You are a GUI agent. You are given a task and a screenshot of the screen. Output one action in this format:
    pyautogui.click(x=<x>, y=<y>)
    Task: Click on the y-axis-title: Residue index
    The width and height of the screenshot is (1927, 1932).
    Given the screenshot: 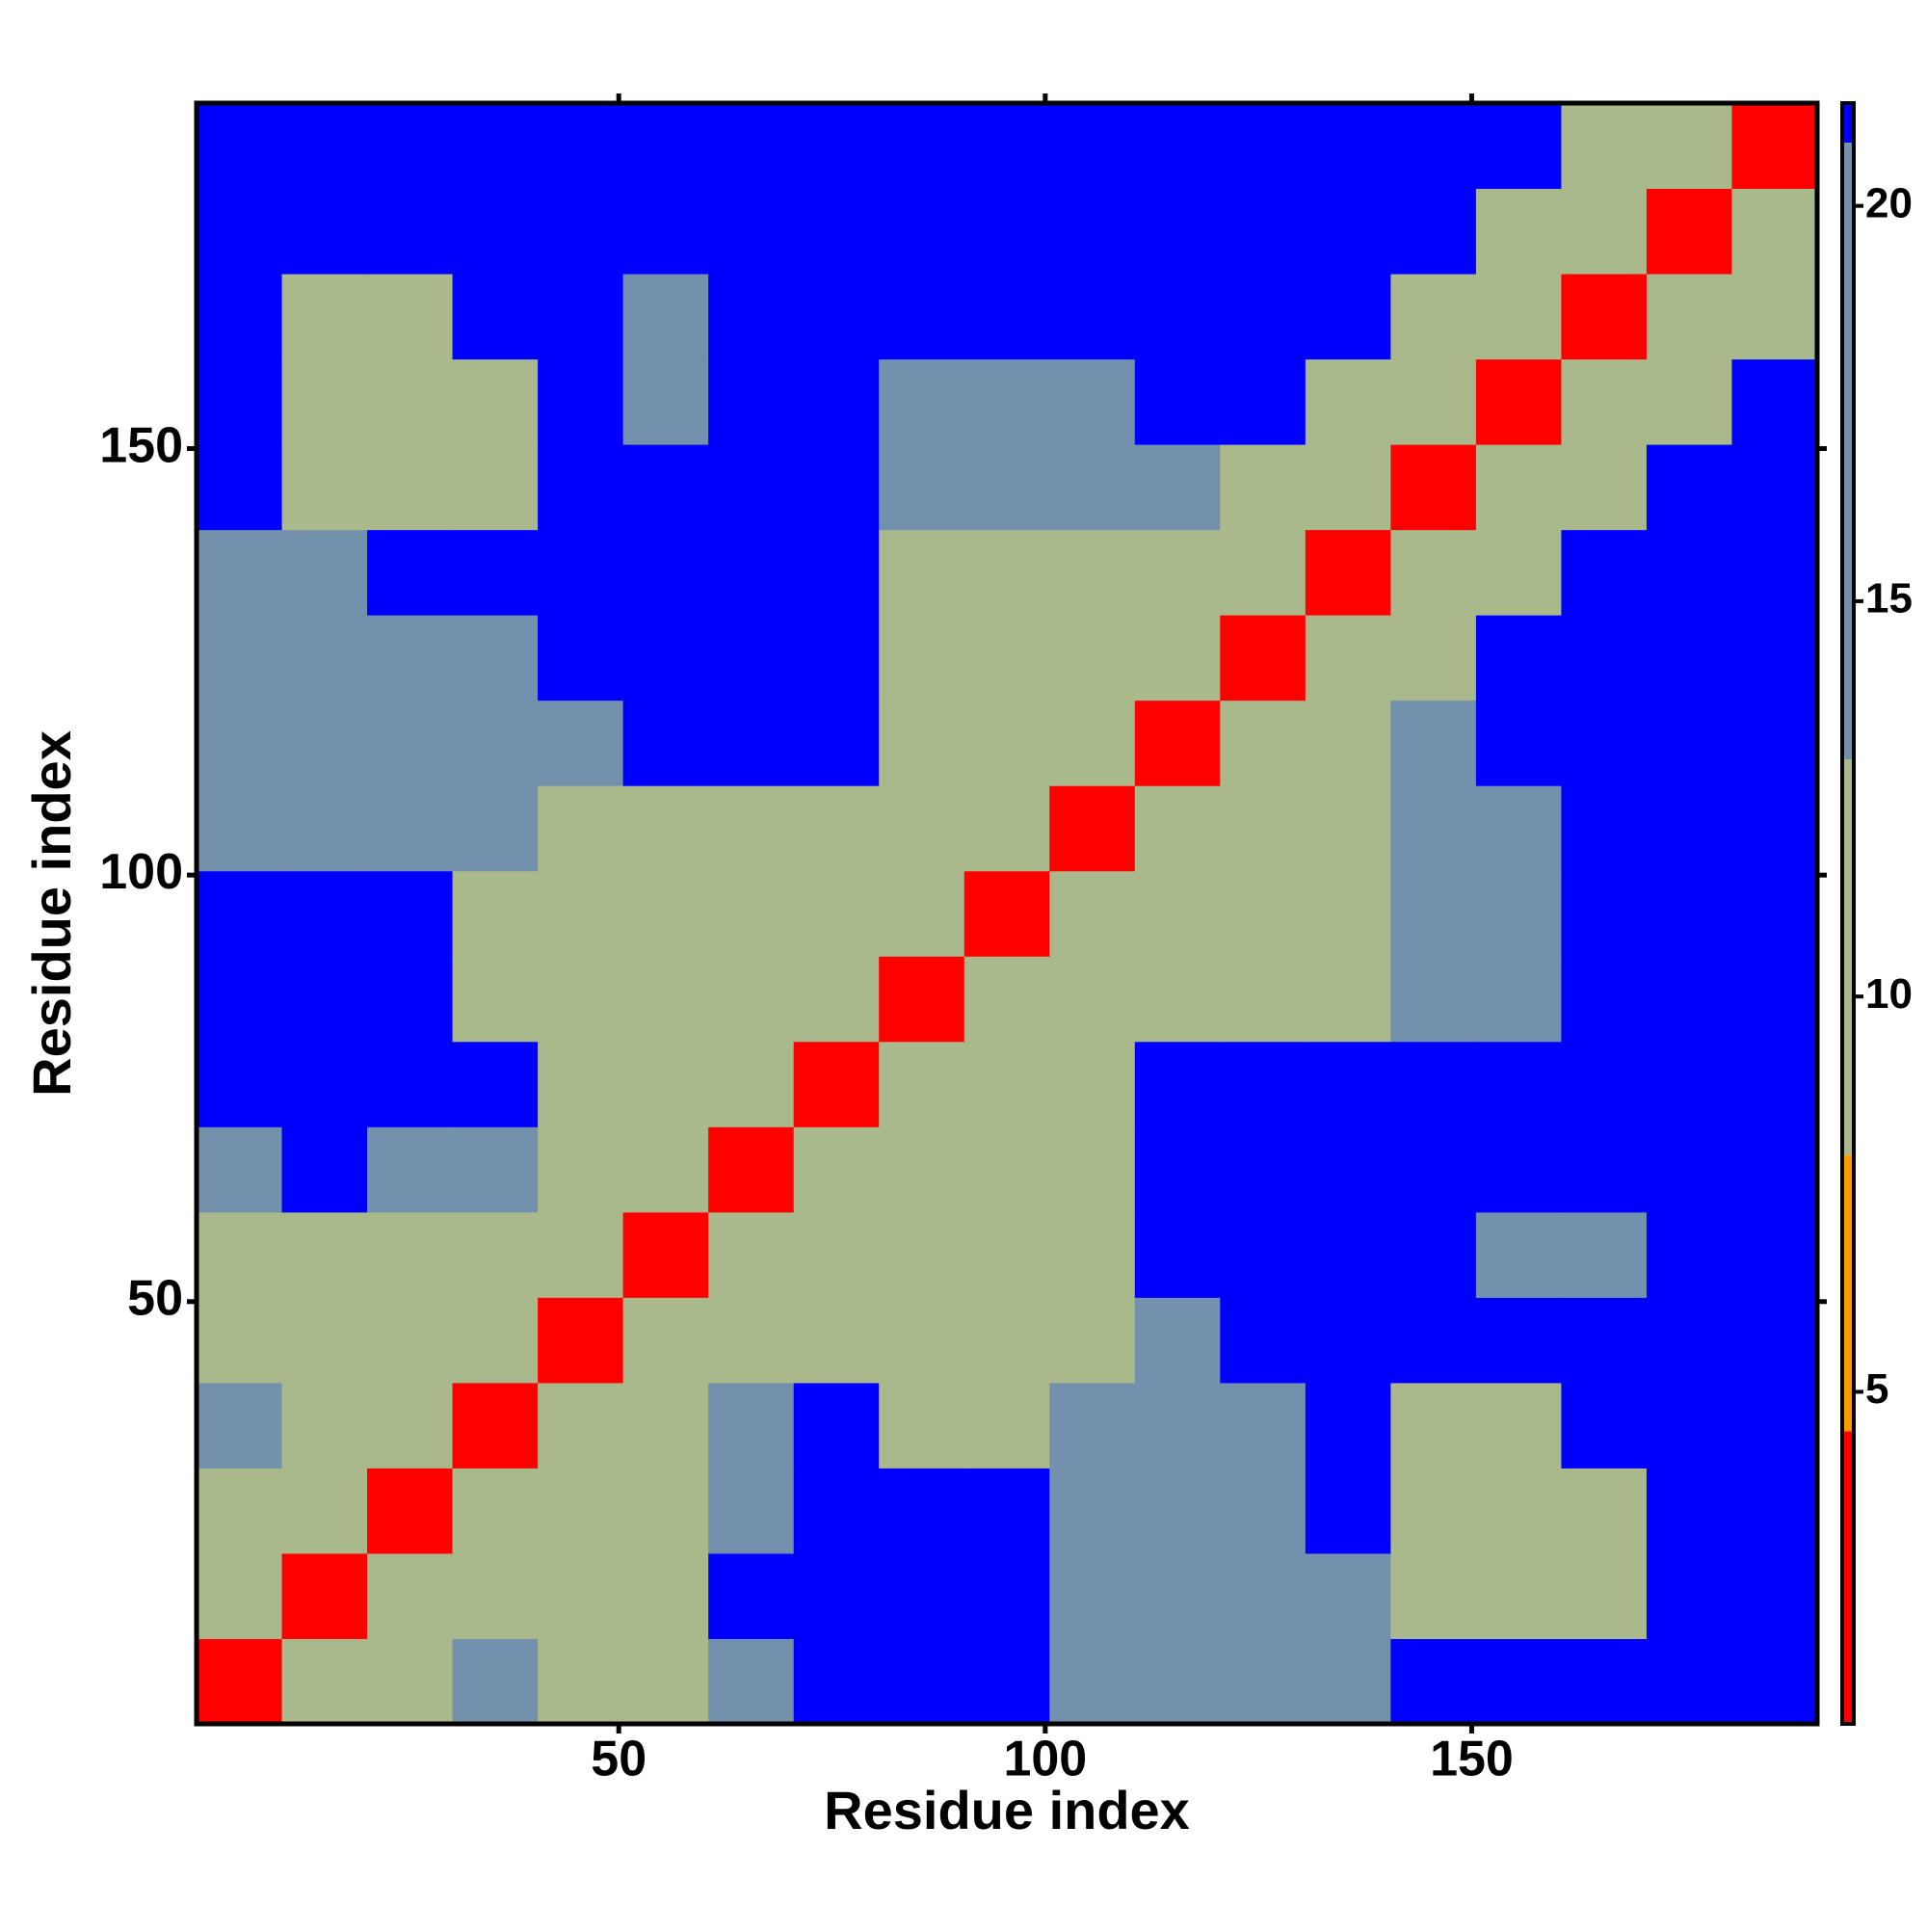 What is the action you would take?
    pyautogui.click(x=51, y=913)
    